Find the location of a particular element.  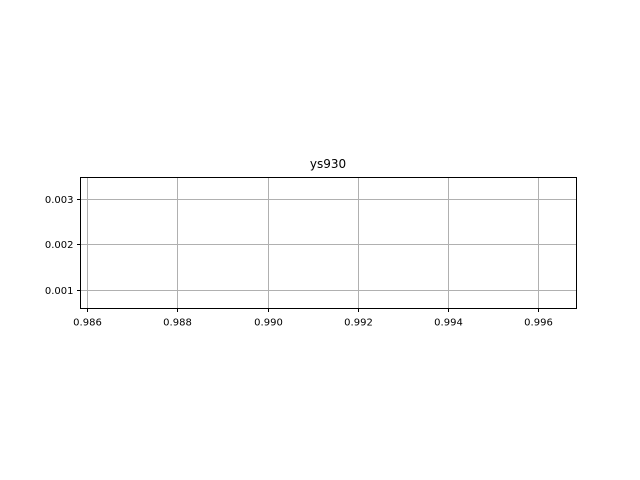

x-tick-label: 0.986 is located at coordinates (87, 323).